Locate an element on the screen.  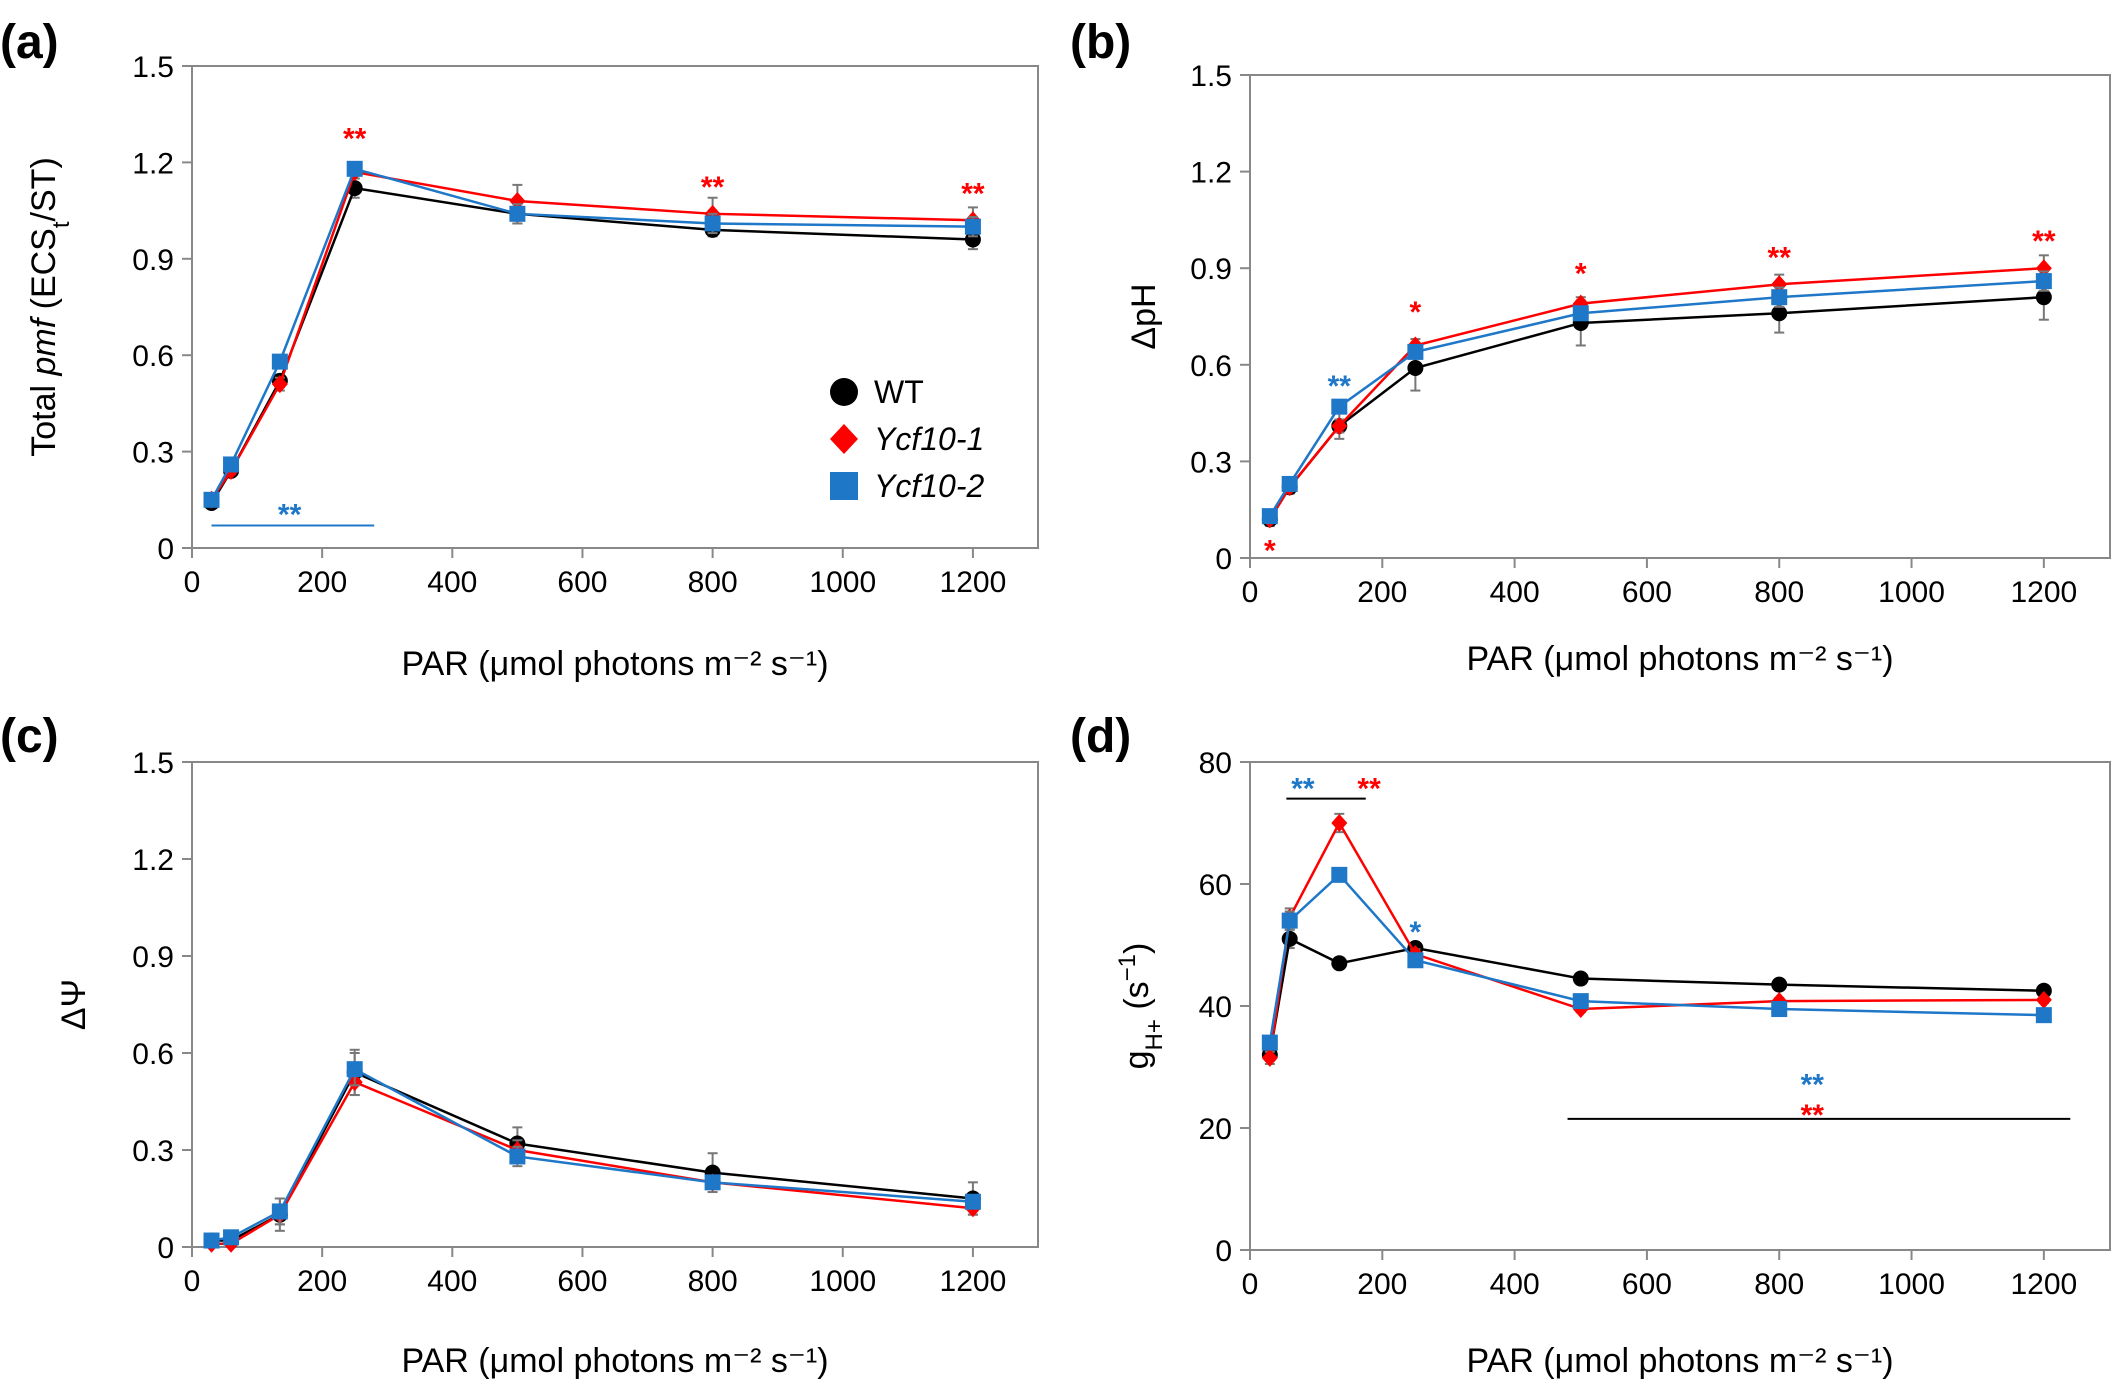
y-axis-label-part: g is located at coordinates (1137, 1059).